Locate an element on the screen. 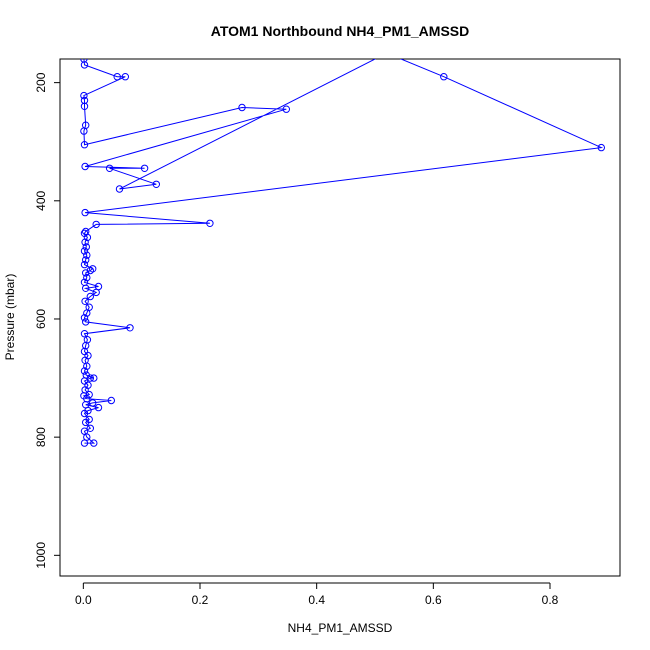  y-axis-label: Pressure (mbar) is located at coordinates (10, 317).